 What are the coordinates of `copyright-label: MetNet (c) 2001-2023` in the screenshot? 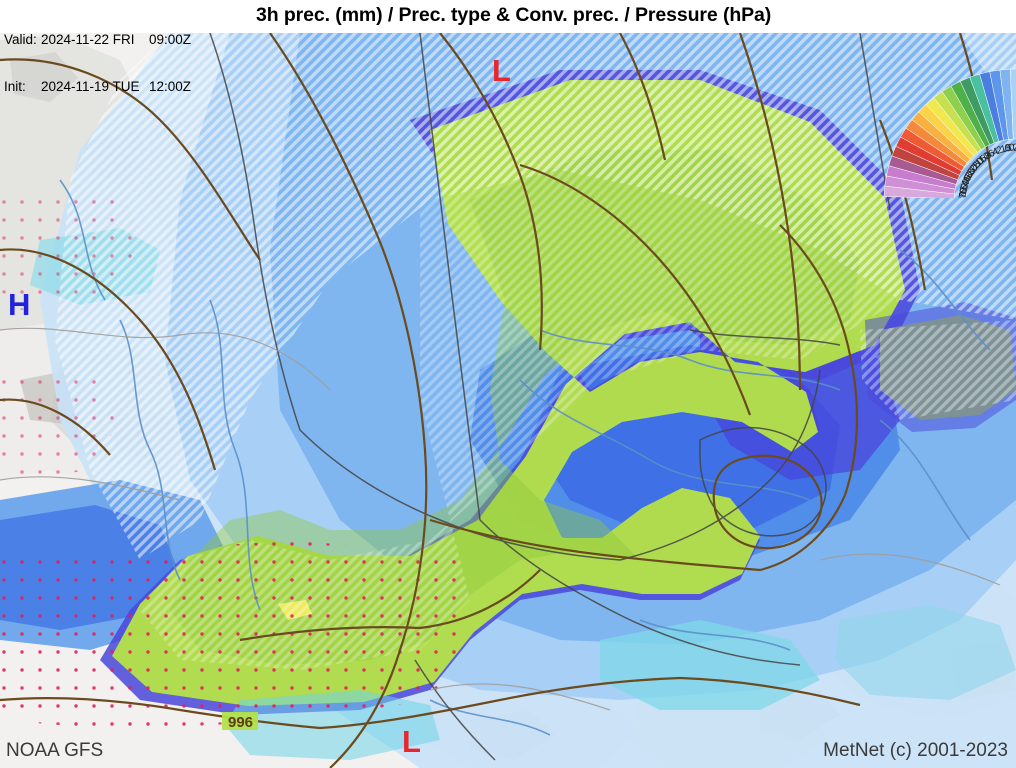 It's located at (915, 750).